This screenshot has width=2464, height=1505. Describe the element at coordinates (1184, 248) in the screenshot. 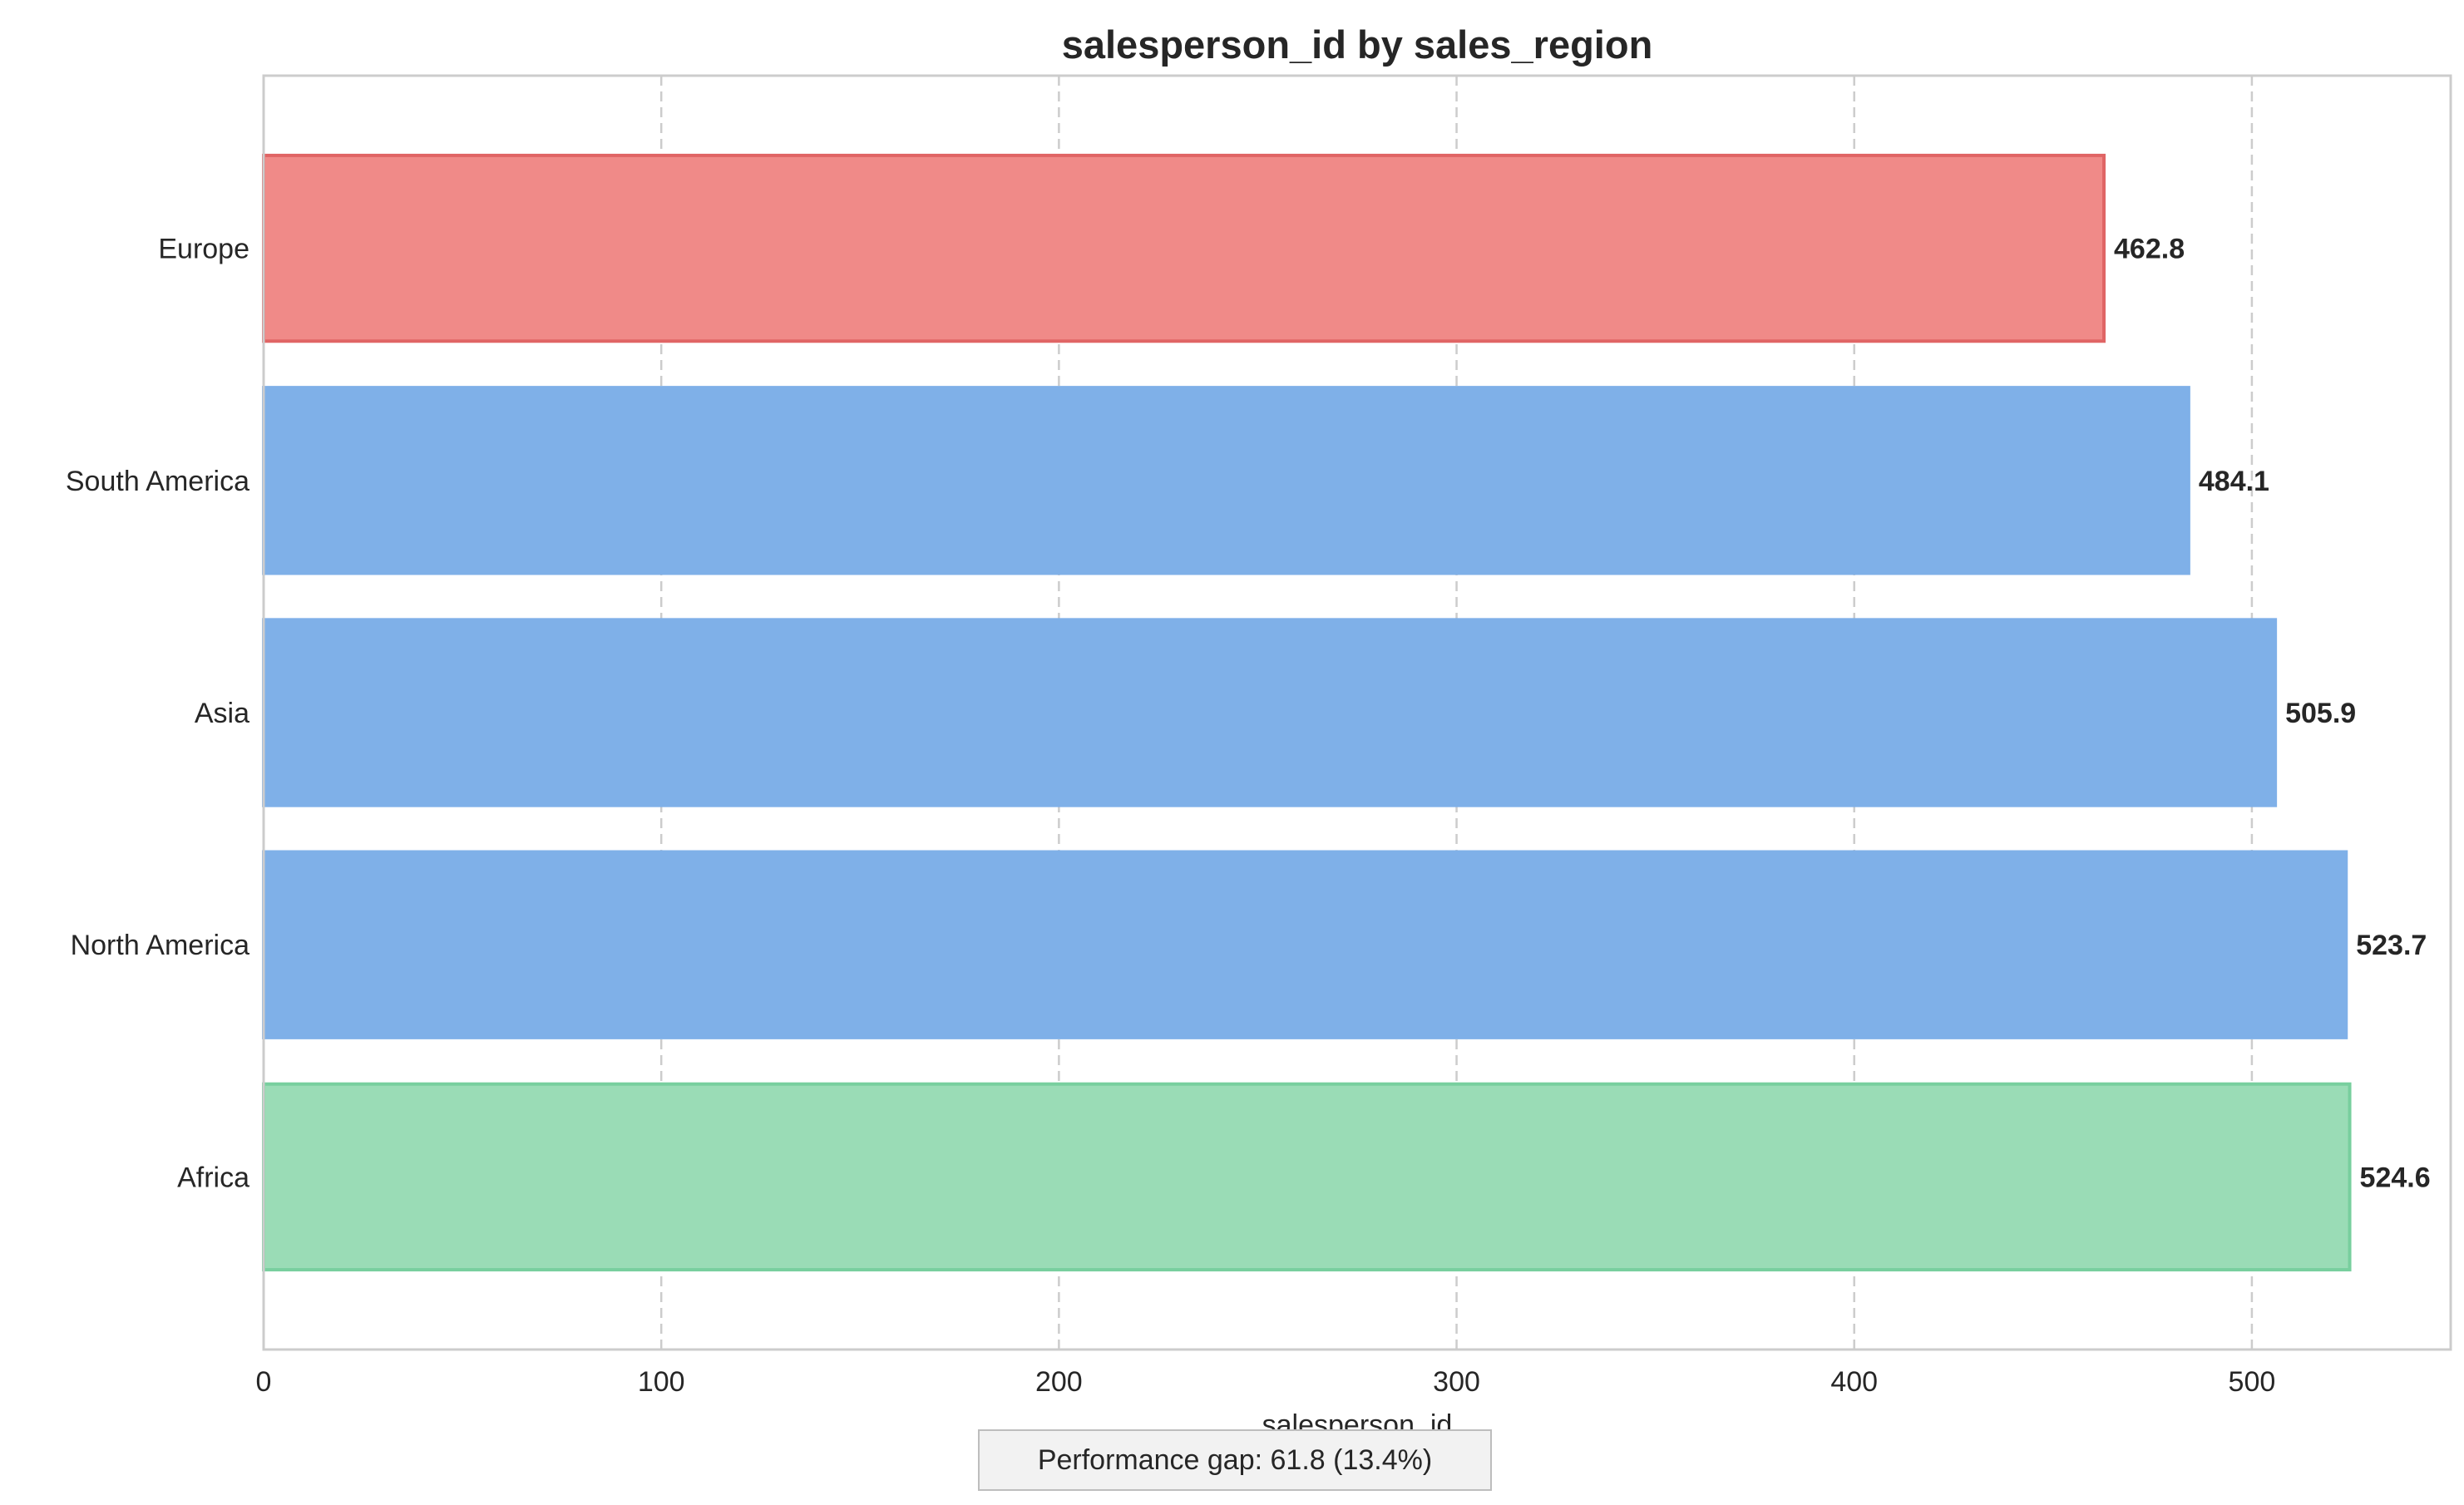

I see `bar-europe` at that location.